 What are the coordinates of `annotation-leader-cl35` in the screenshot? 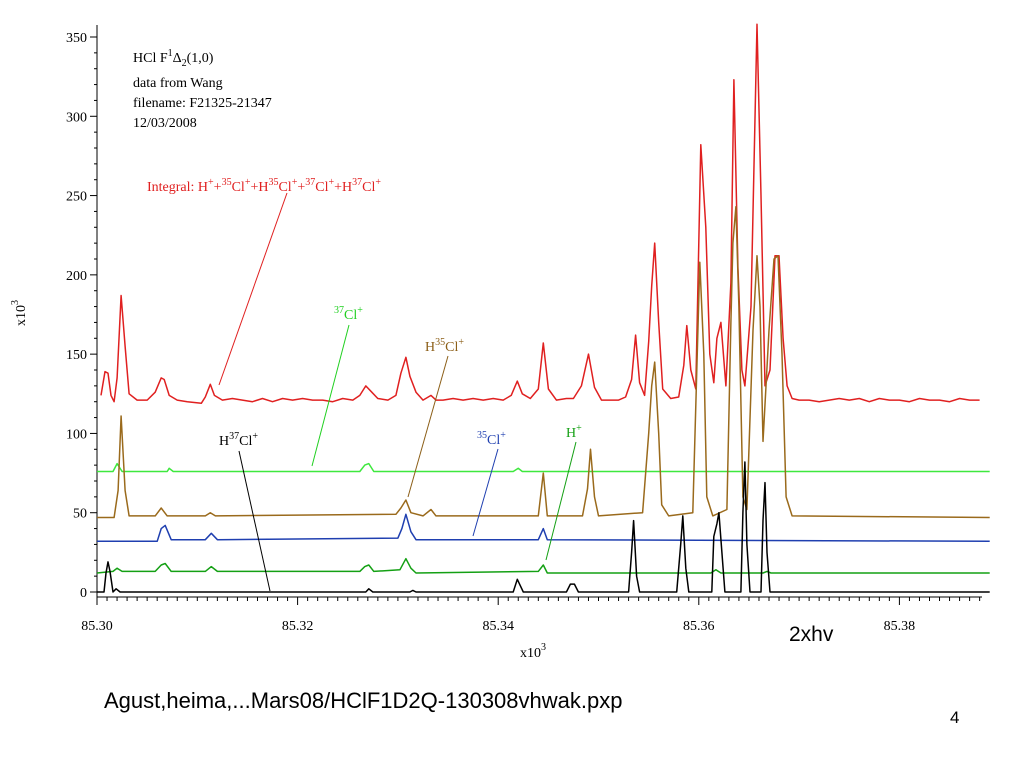 It's located at (485, 492).